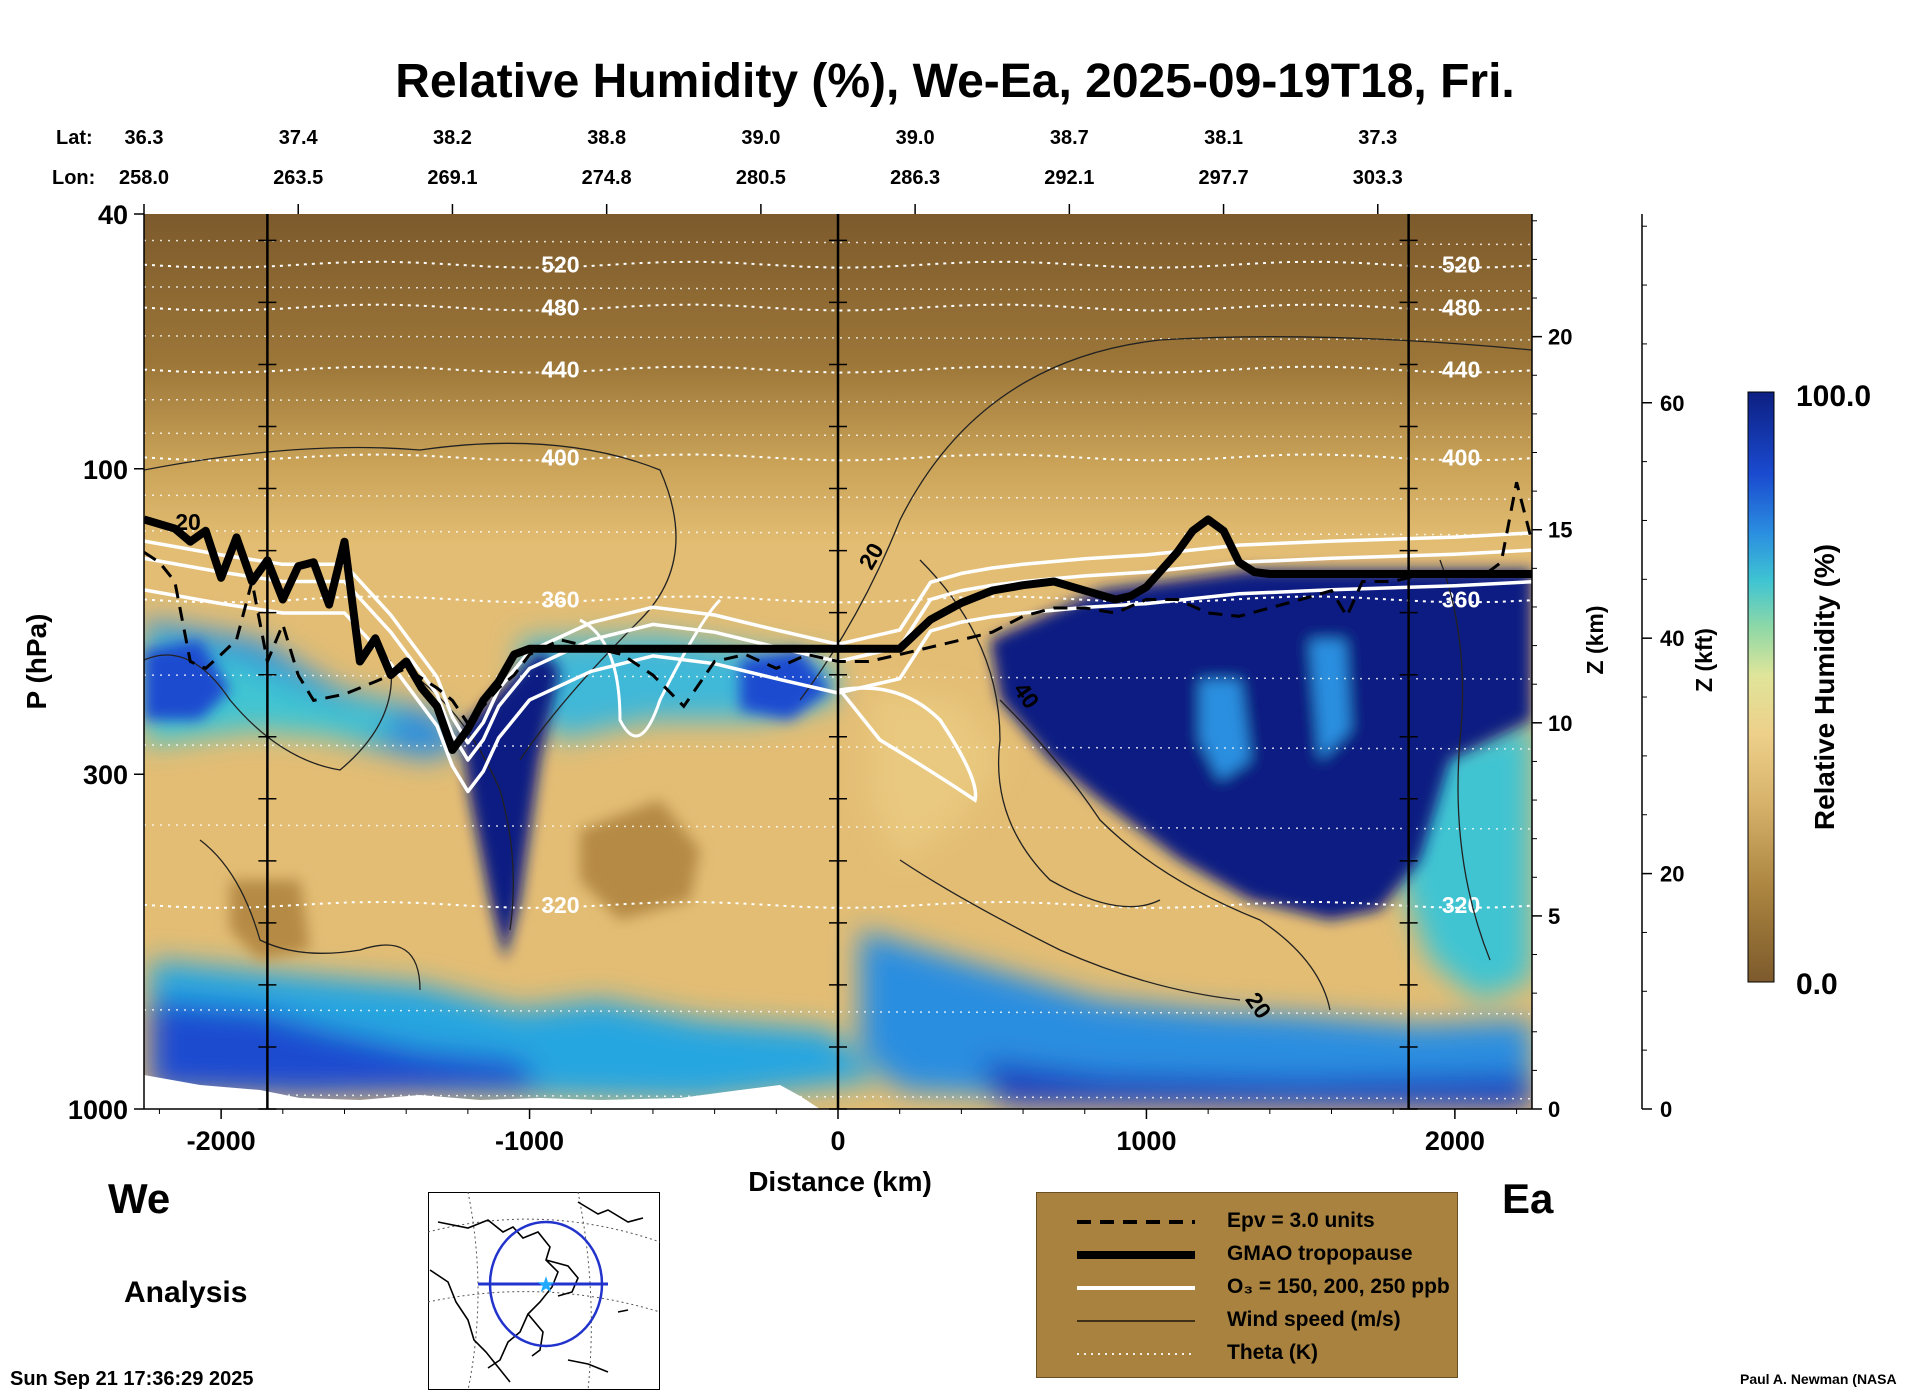 The image size is (1926, 1394). I want to click on epv-line, so click(838, 603).